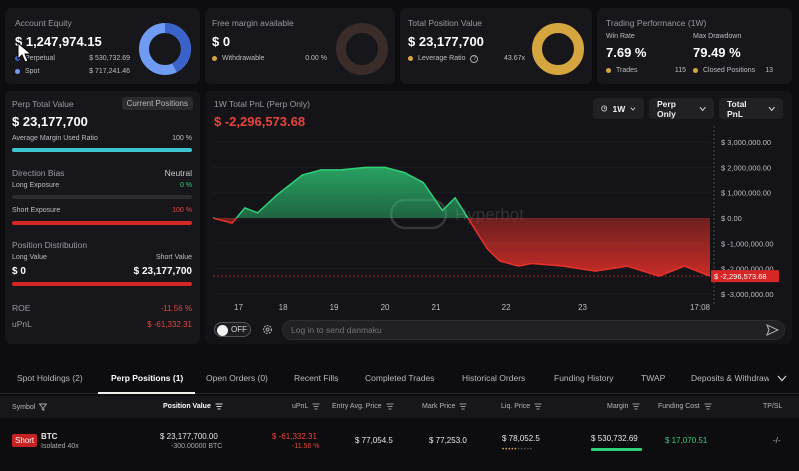 The height and width of the screenshot is (471, 799). What do you see at coordinates (189, 436) in the screenshot?
I see `position-value: $ 23,177,700.00` at bounding box center [189, 436].